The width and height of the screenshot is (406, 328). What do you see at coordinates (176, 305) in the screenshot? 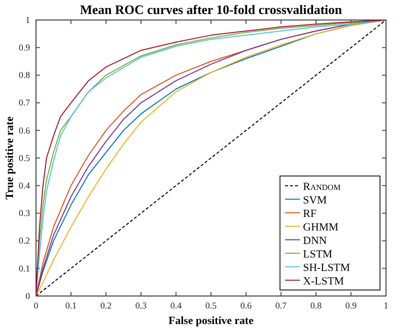
I see `x-tick-label: 0.4` at bounding box center [176, 305].